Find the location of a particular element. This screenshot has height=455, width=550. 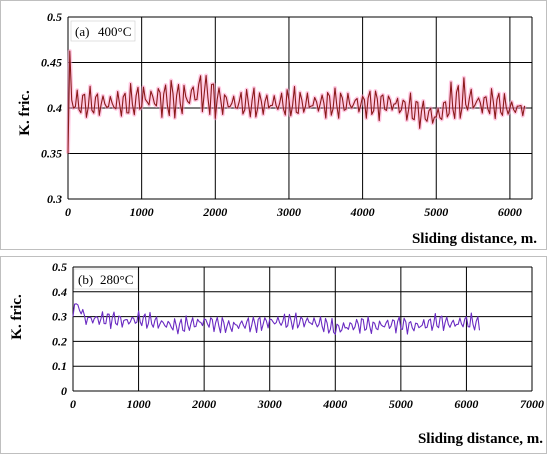

chart-a-x-tick-label: 6000 is located at coordinates (510, 212).